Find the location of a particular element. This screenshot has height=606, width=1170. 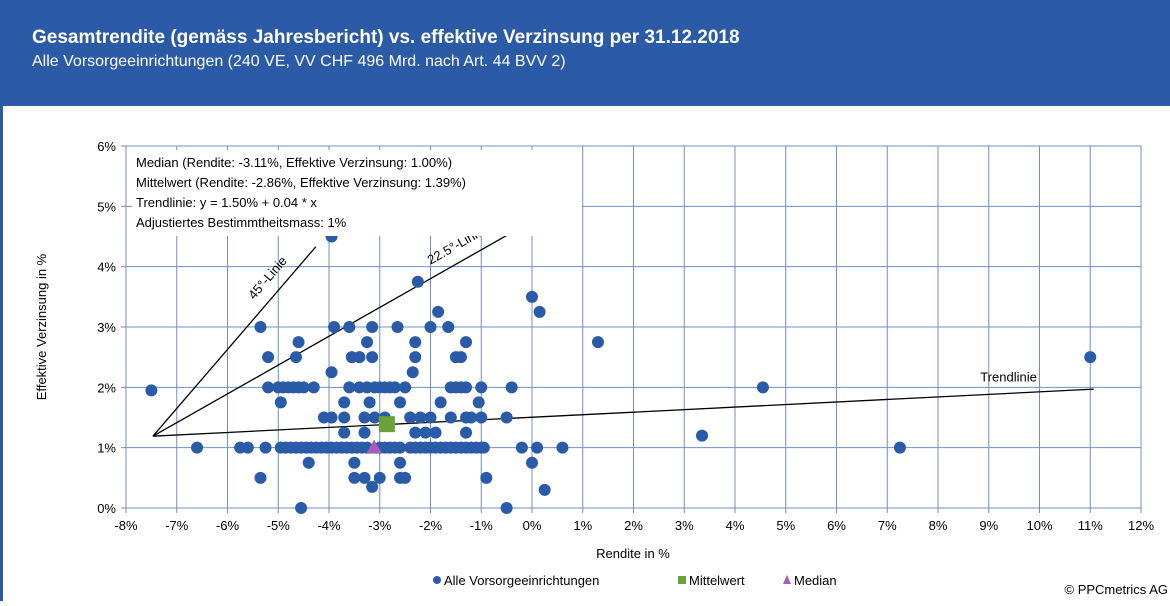

x-tick-label: -4% is located at coordinates (329, 525).